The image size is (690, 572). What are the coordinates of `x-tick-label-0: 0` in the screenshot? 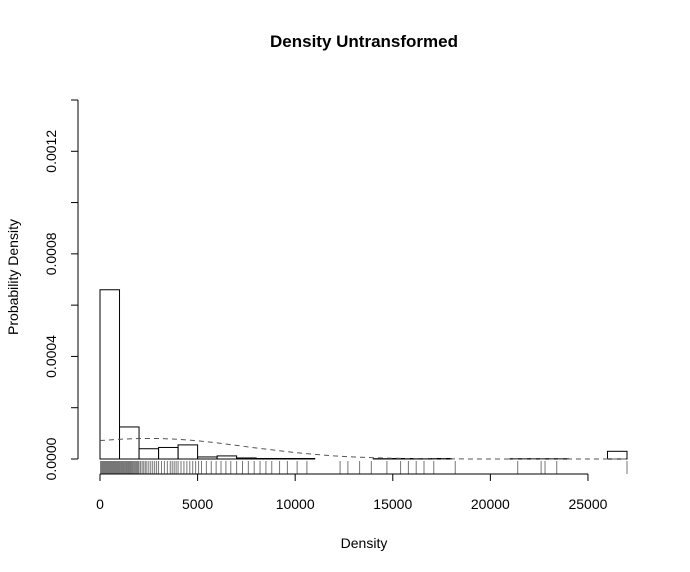 It's located at (100, 504).